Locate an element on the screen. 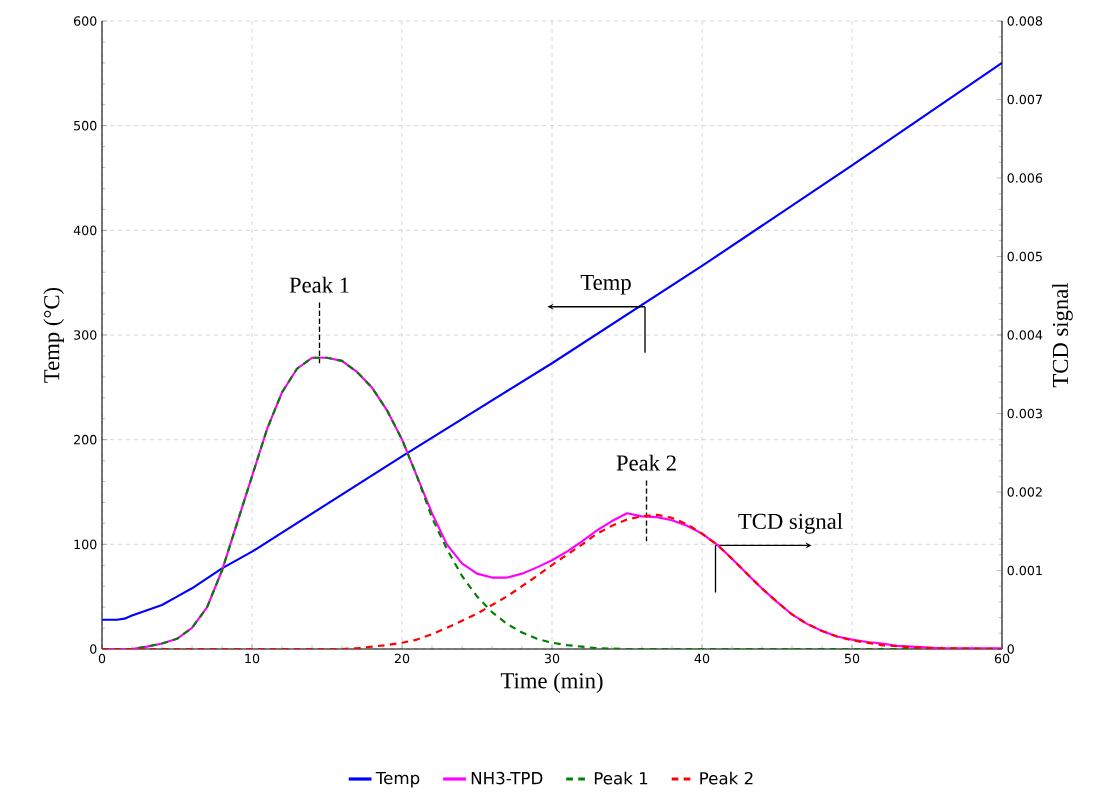 This screenshot has height=794, width=1096. y2-tick-label: 0.006 is located at coordinates (1025, 178).